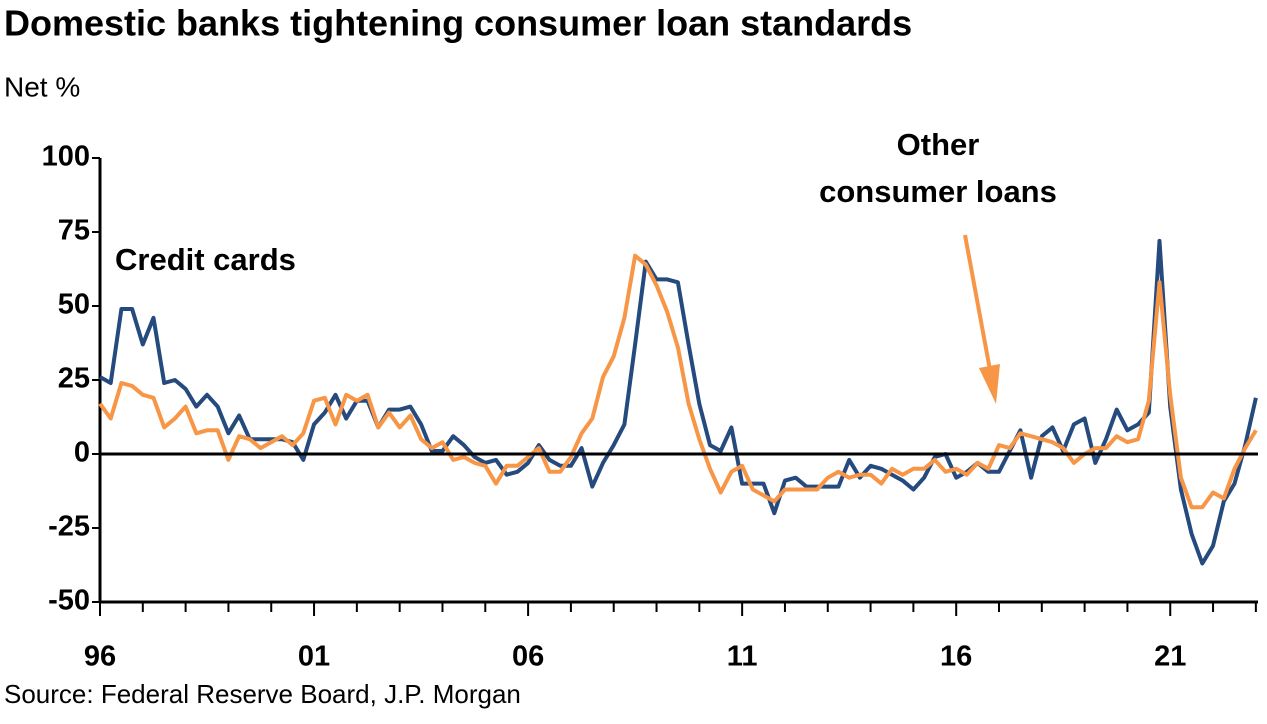 The height and width of the screenshot is (724, 1267). I want to click on chart-subtitle: Net %, so click(42, 86).